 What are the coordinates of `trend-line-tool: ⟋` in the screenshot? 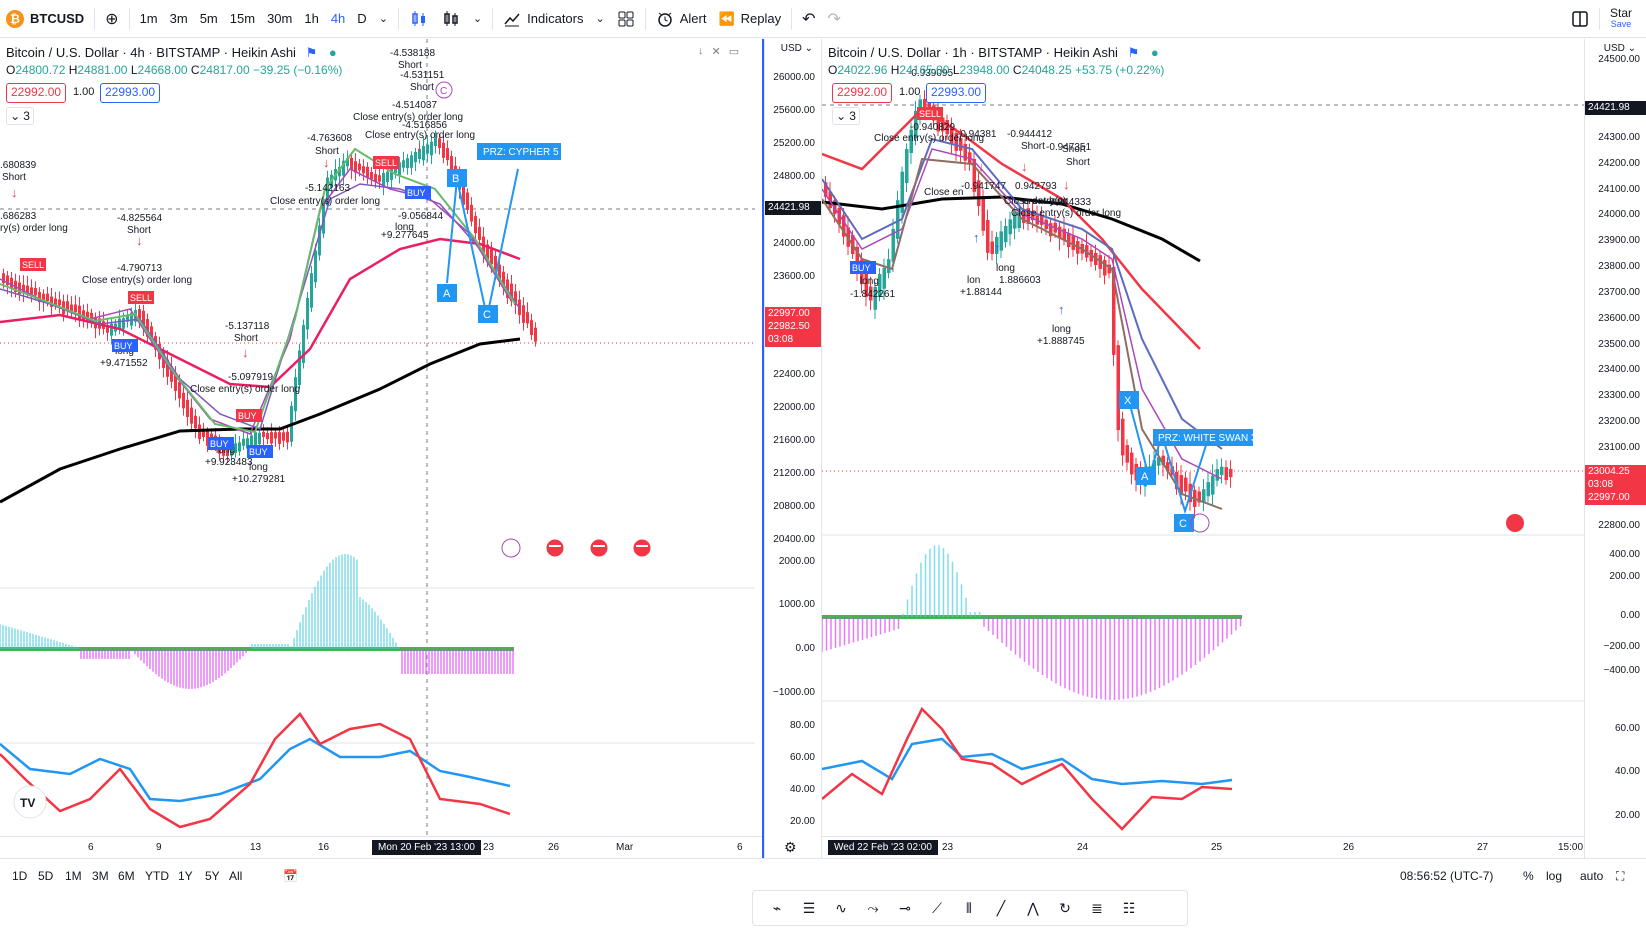 It's located at (937, 908).